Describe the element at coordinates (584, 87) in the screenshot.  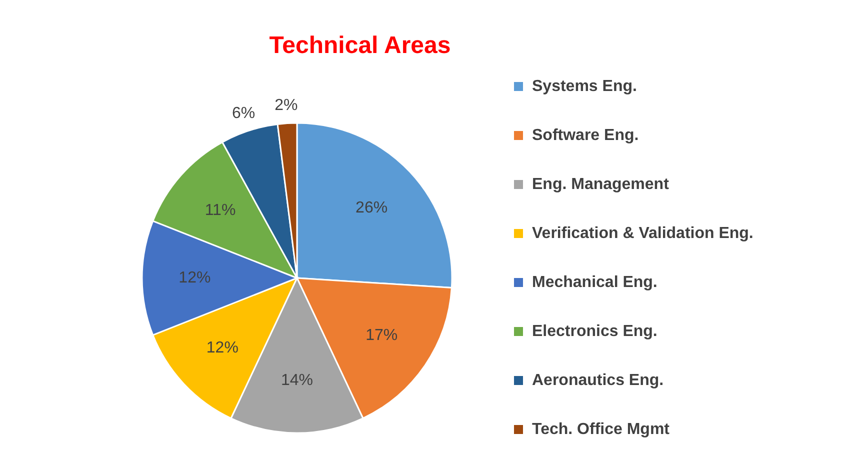
I see `legend-label: Systems Eng.` at that location.